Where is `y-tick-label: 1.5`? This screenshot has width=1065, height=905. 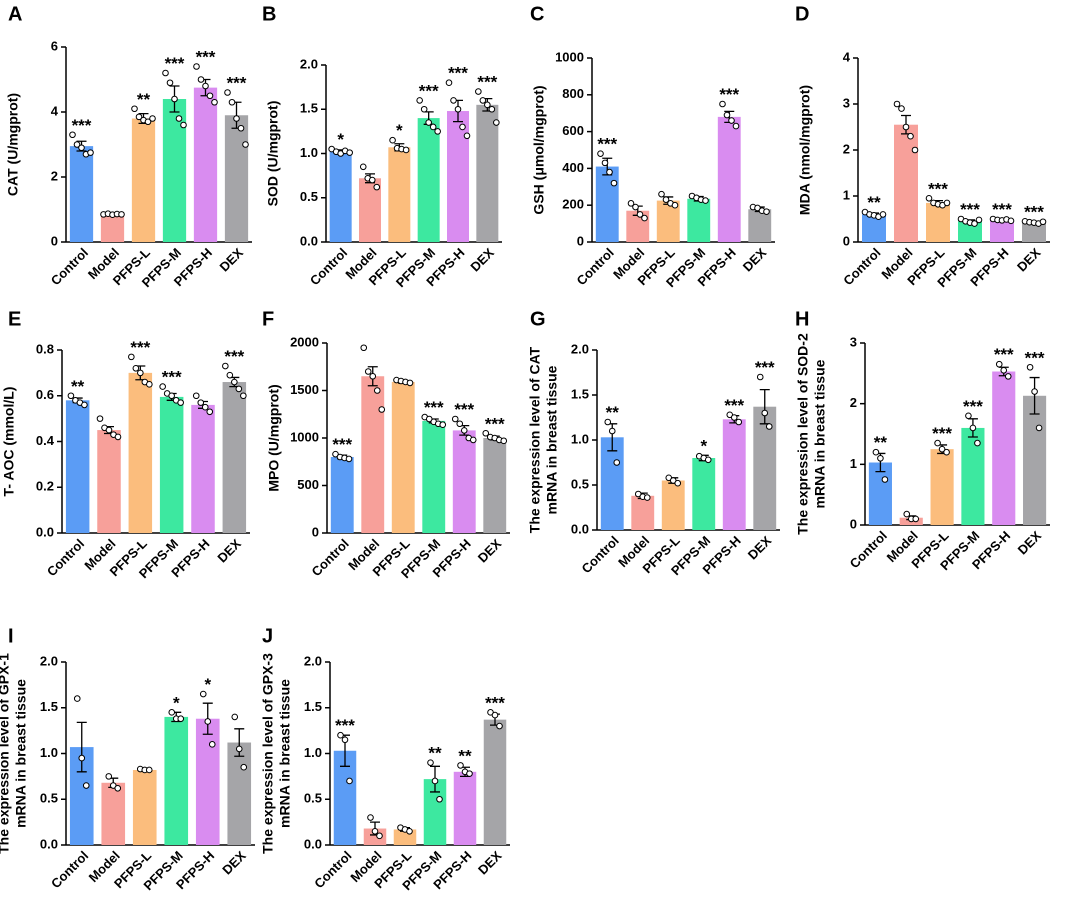 y-tick-label: 1.5 is located at coordinates (309, 108).